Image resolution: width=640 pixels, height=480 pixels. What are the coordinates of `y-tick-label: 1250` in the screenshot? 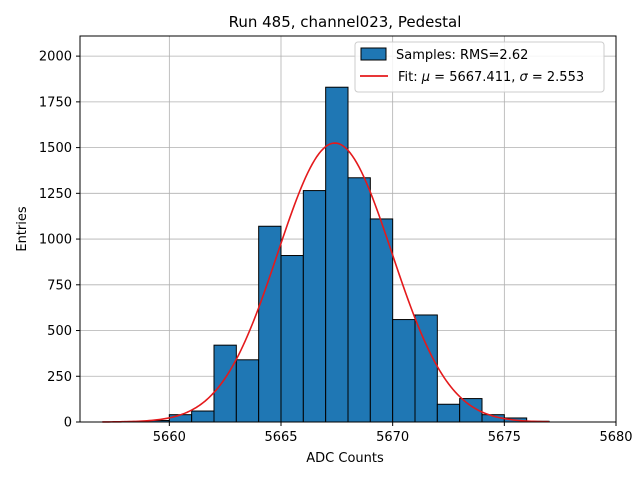 It's located at (55, 194).